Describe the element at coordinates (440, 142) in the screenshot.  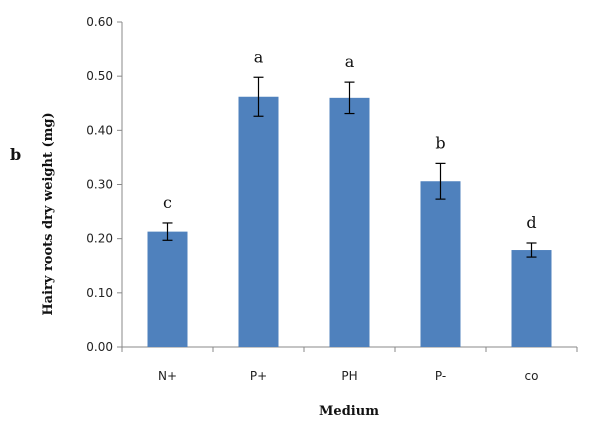
I see `significance-label: b` at that location.